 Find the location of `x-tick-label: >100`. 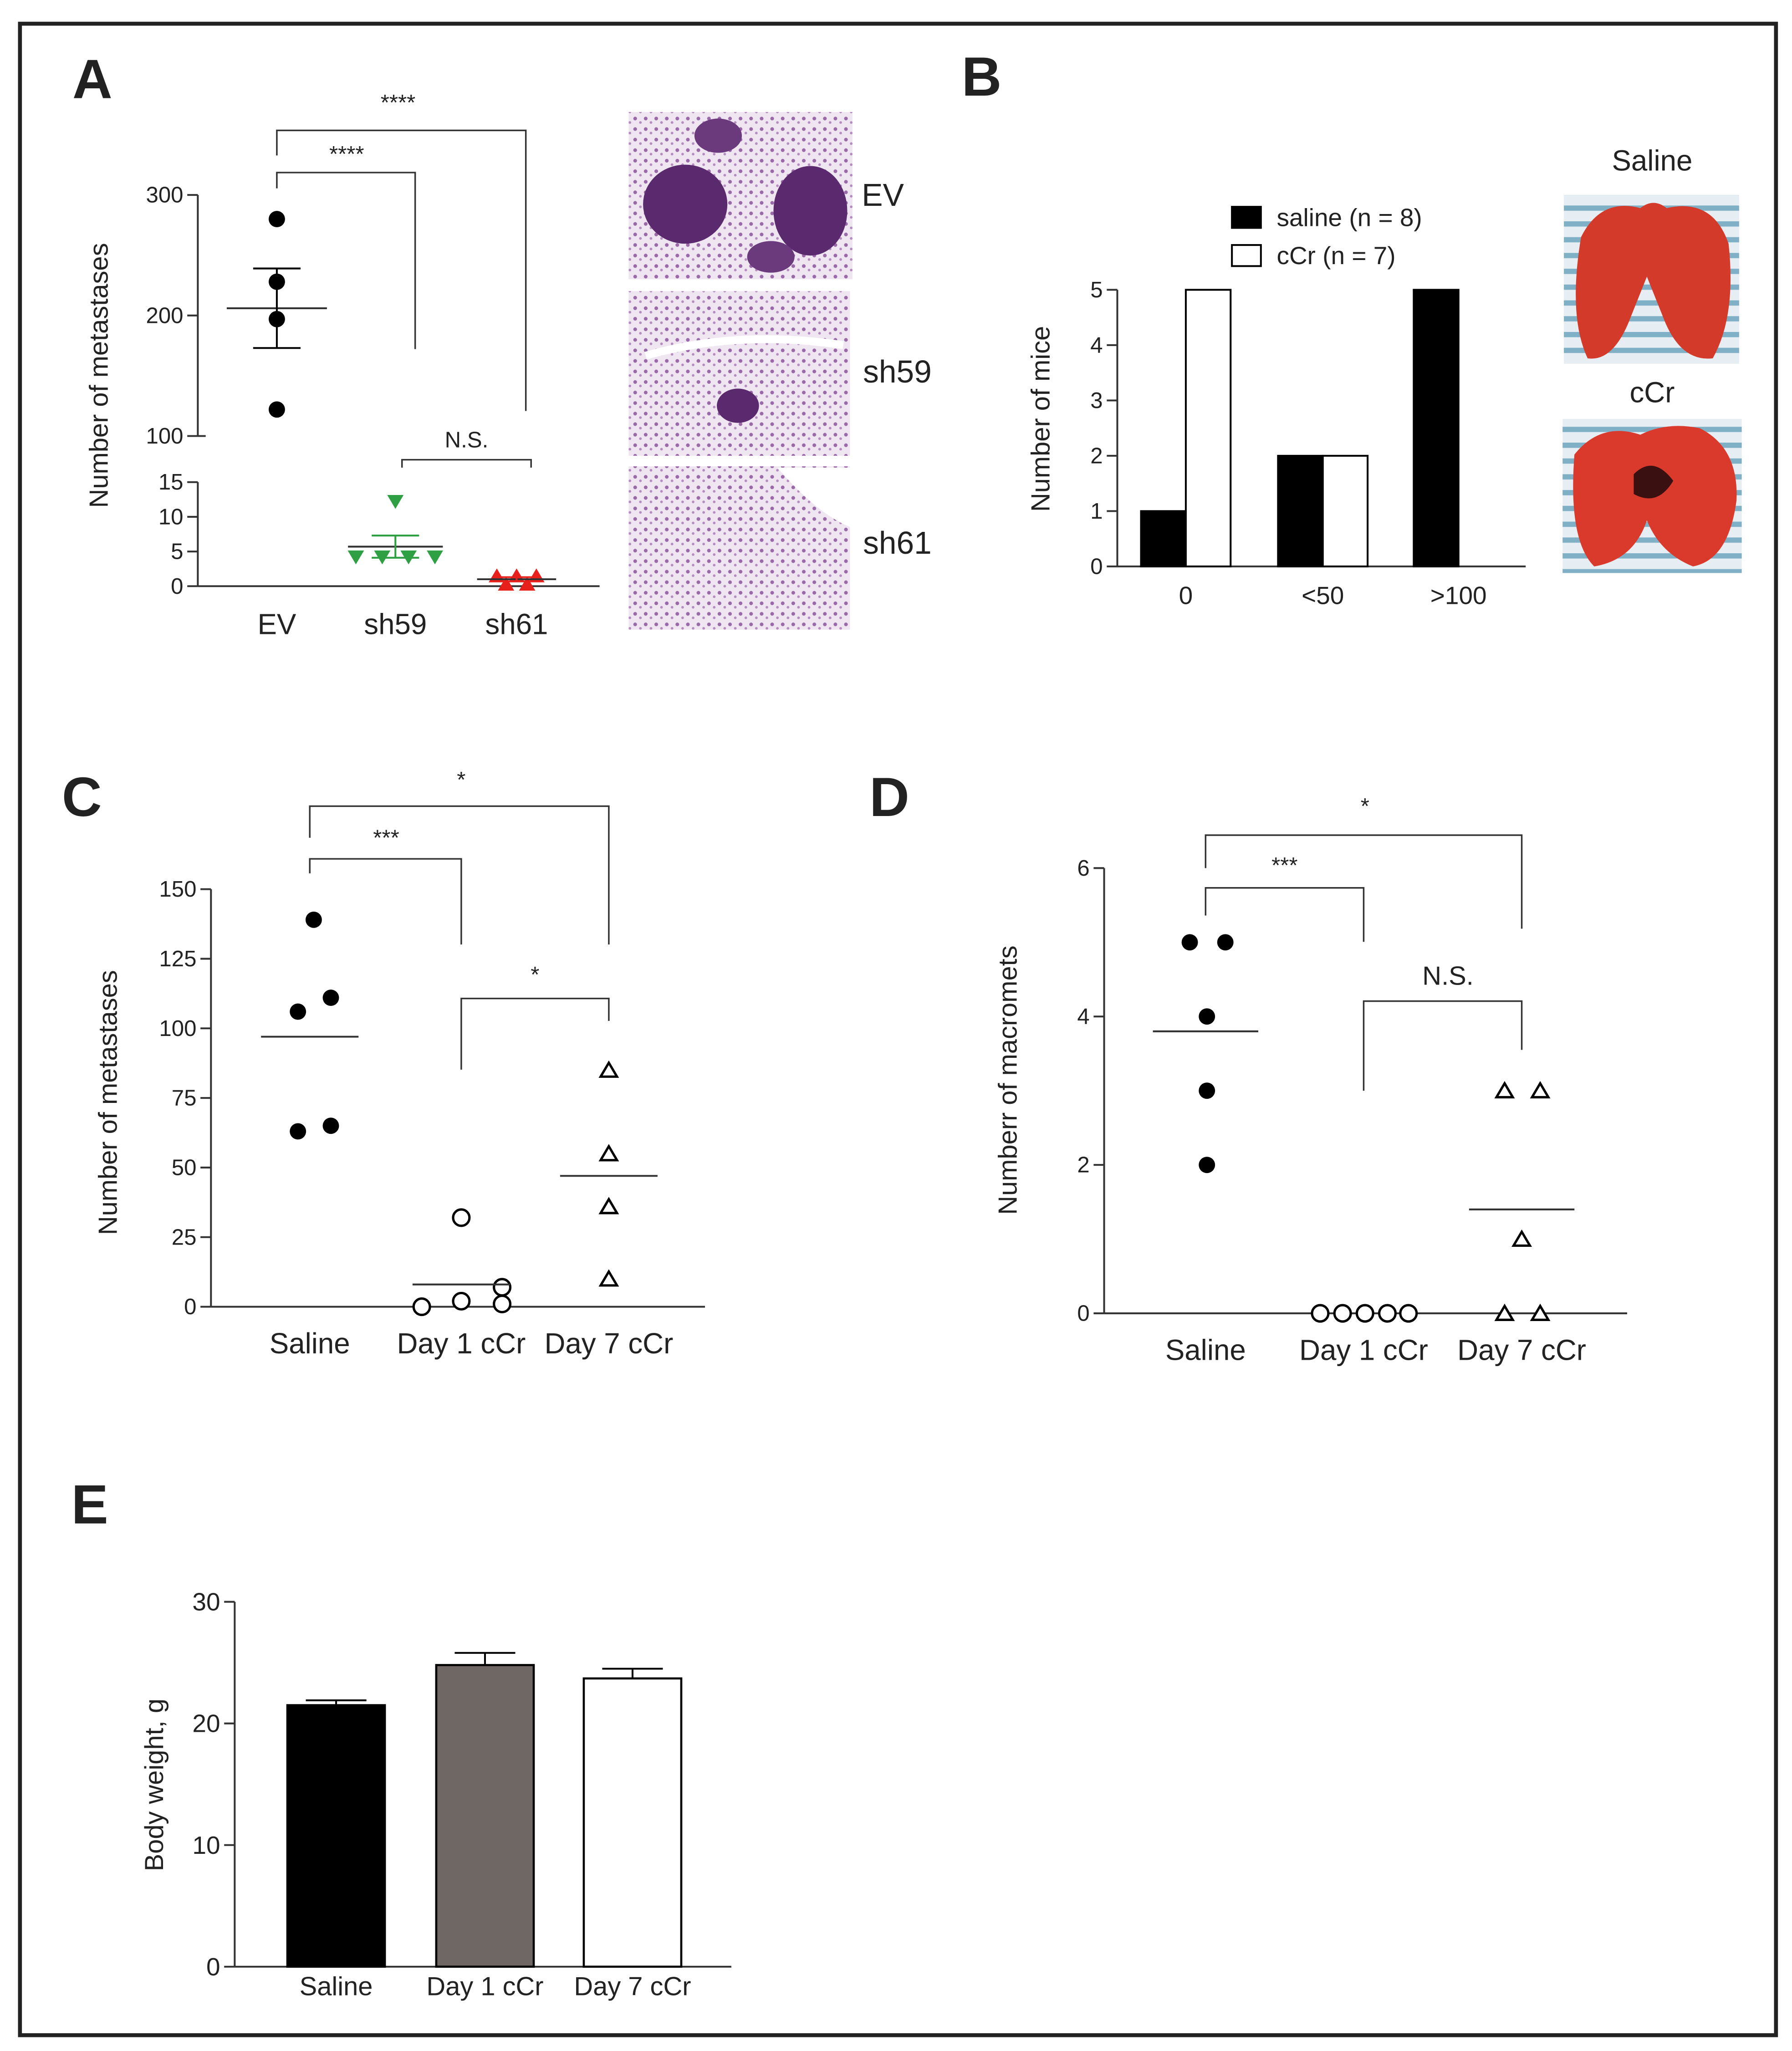

x-tick-label: >100 is located at coordinates (1458, 596).